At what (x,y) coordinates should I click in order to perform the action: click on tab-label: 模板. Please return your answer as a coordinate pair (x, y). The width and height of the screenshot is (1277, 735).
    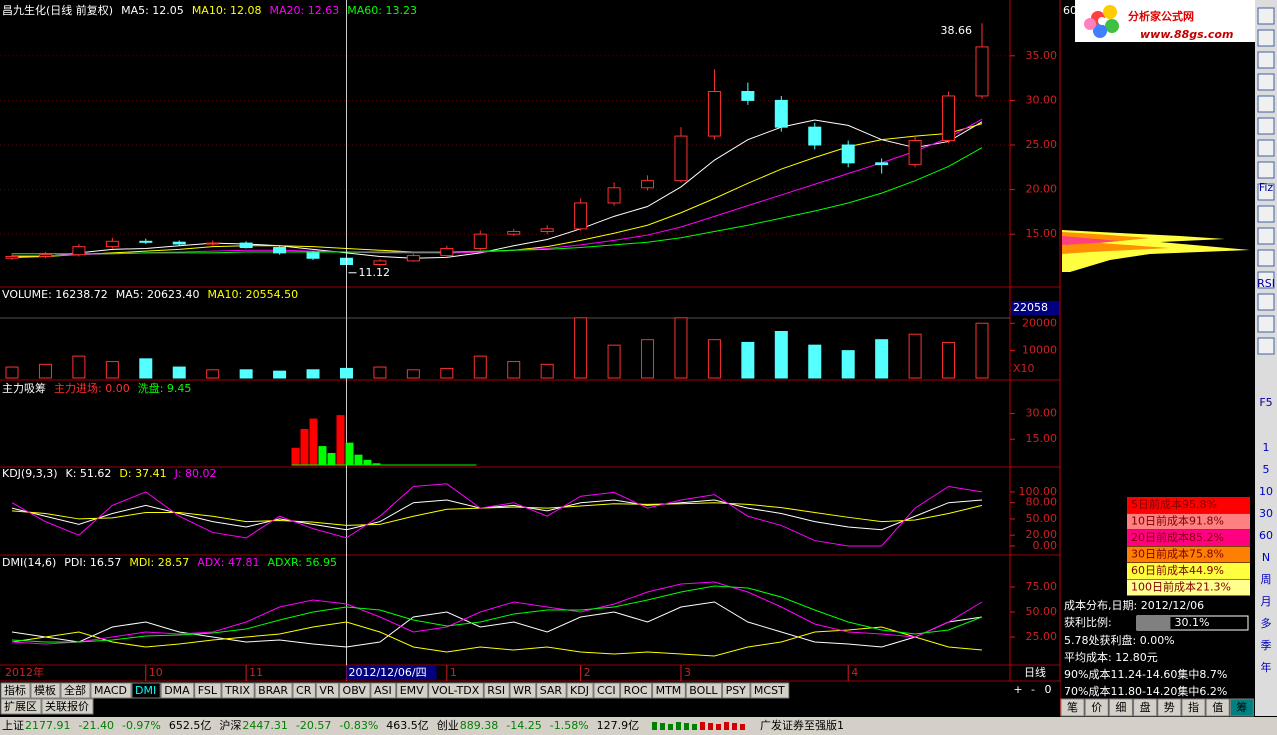
    Looking at the image, I should click on (45, 690).